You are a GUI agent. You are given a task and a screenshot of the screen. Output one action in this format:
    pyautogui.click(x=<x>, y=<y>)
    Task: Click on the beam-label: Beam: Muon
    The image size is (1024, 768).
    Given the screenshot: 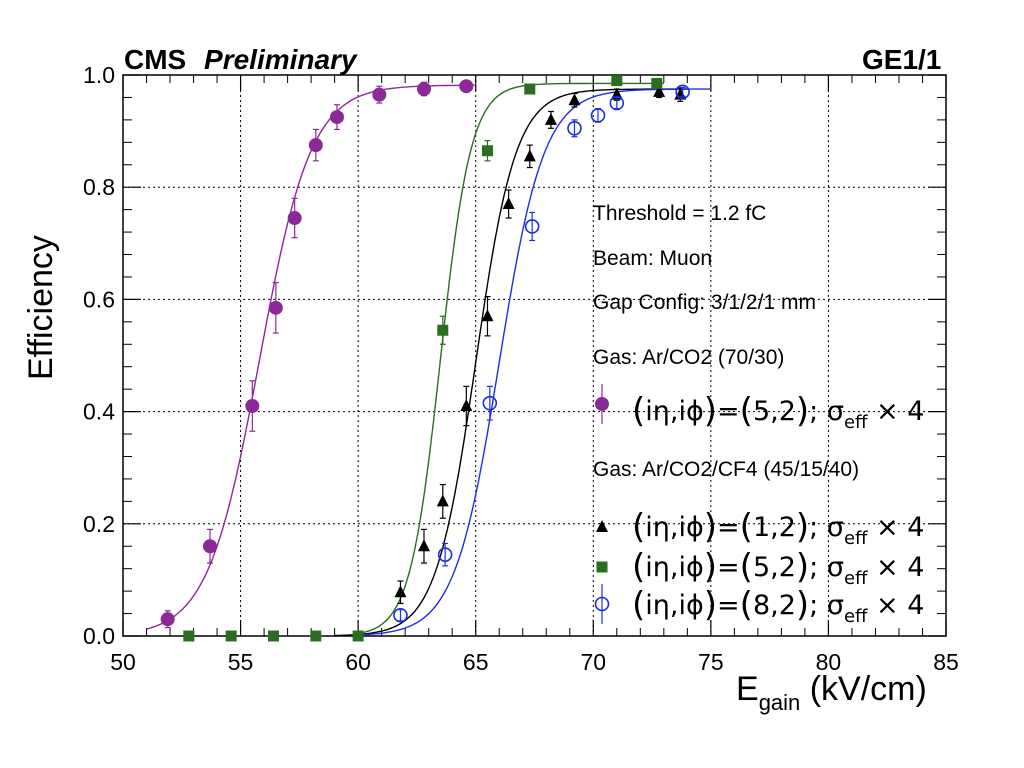 What is the action you would take?
    pyautogui.click(x=653, y=258)
    